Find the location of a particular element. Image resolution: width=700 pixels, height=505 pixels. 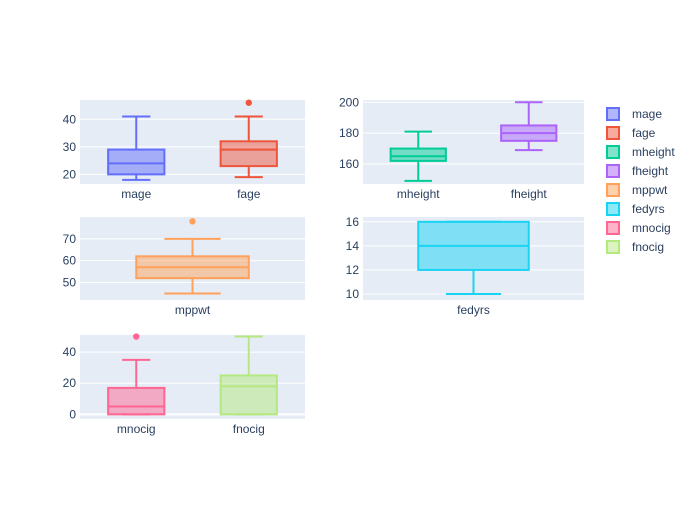

box-mheight is located at coordinates (418, 156).